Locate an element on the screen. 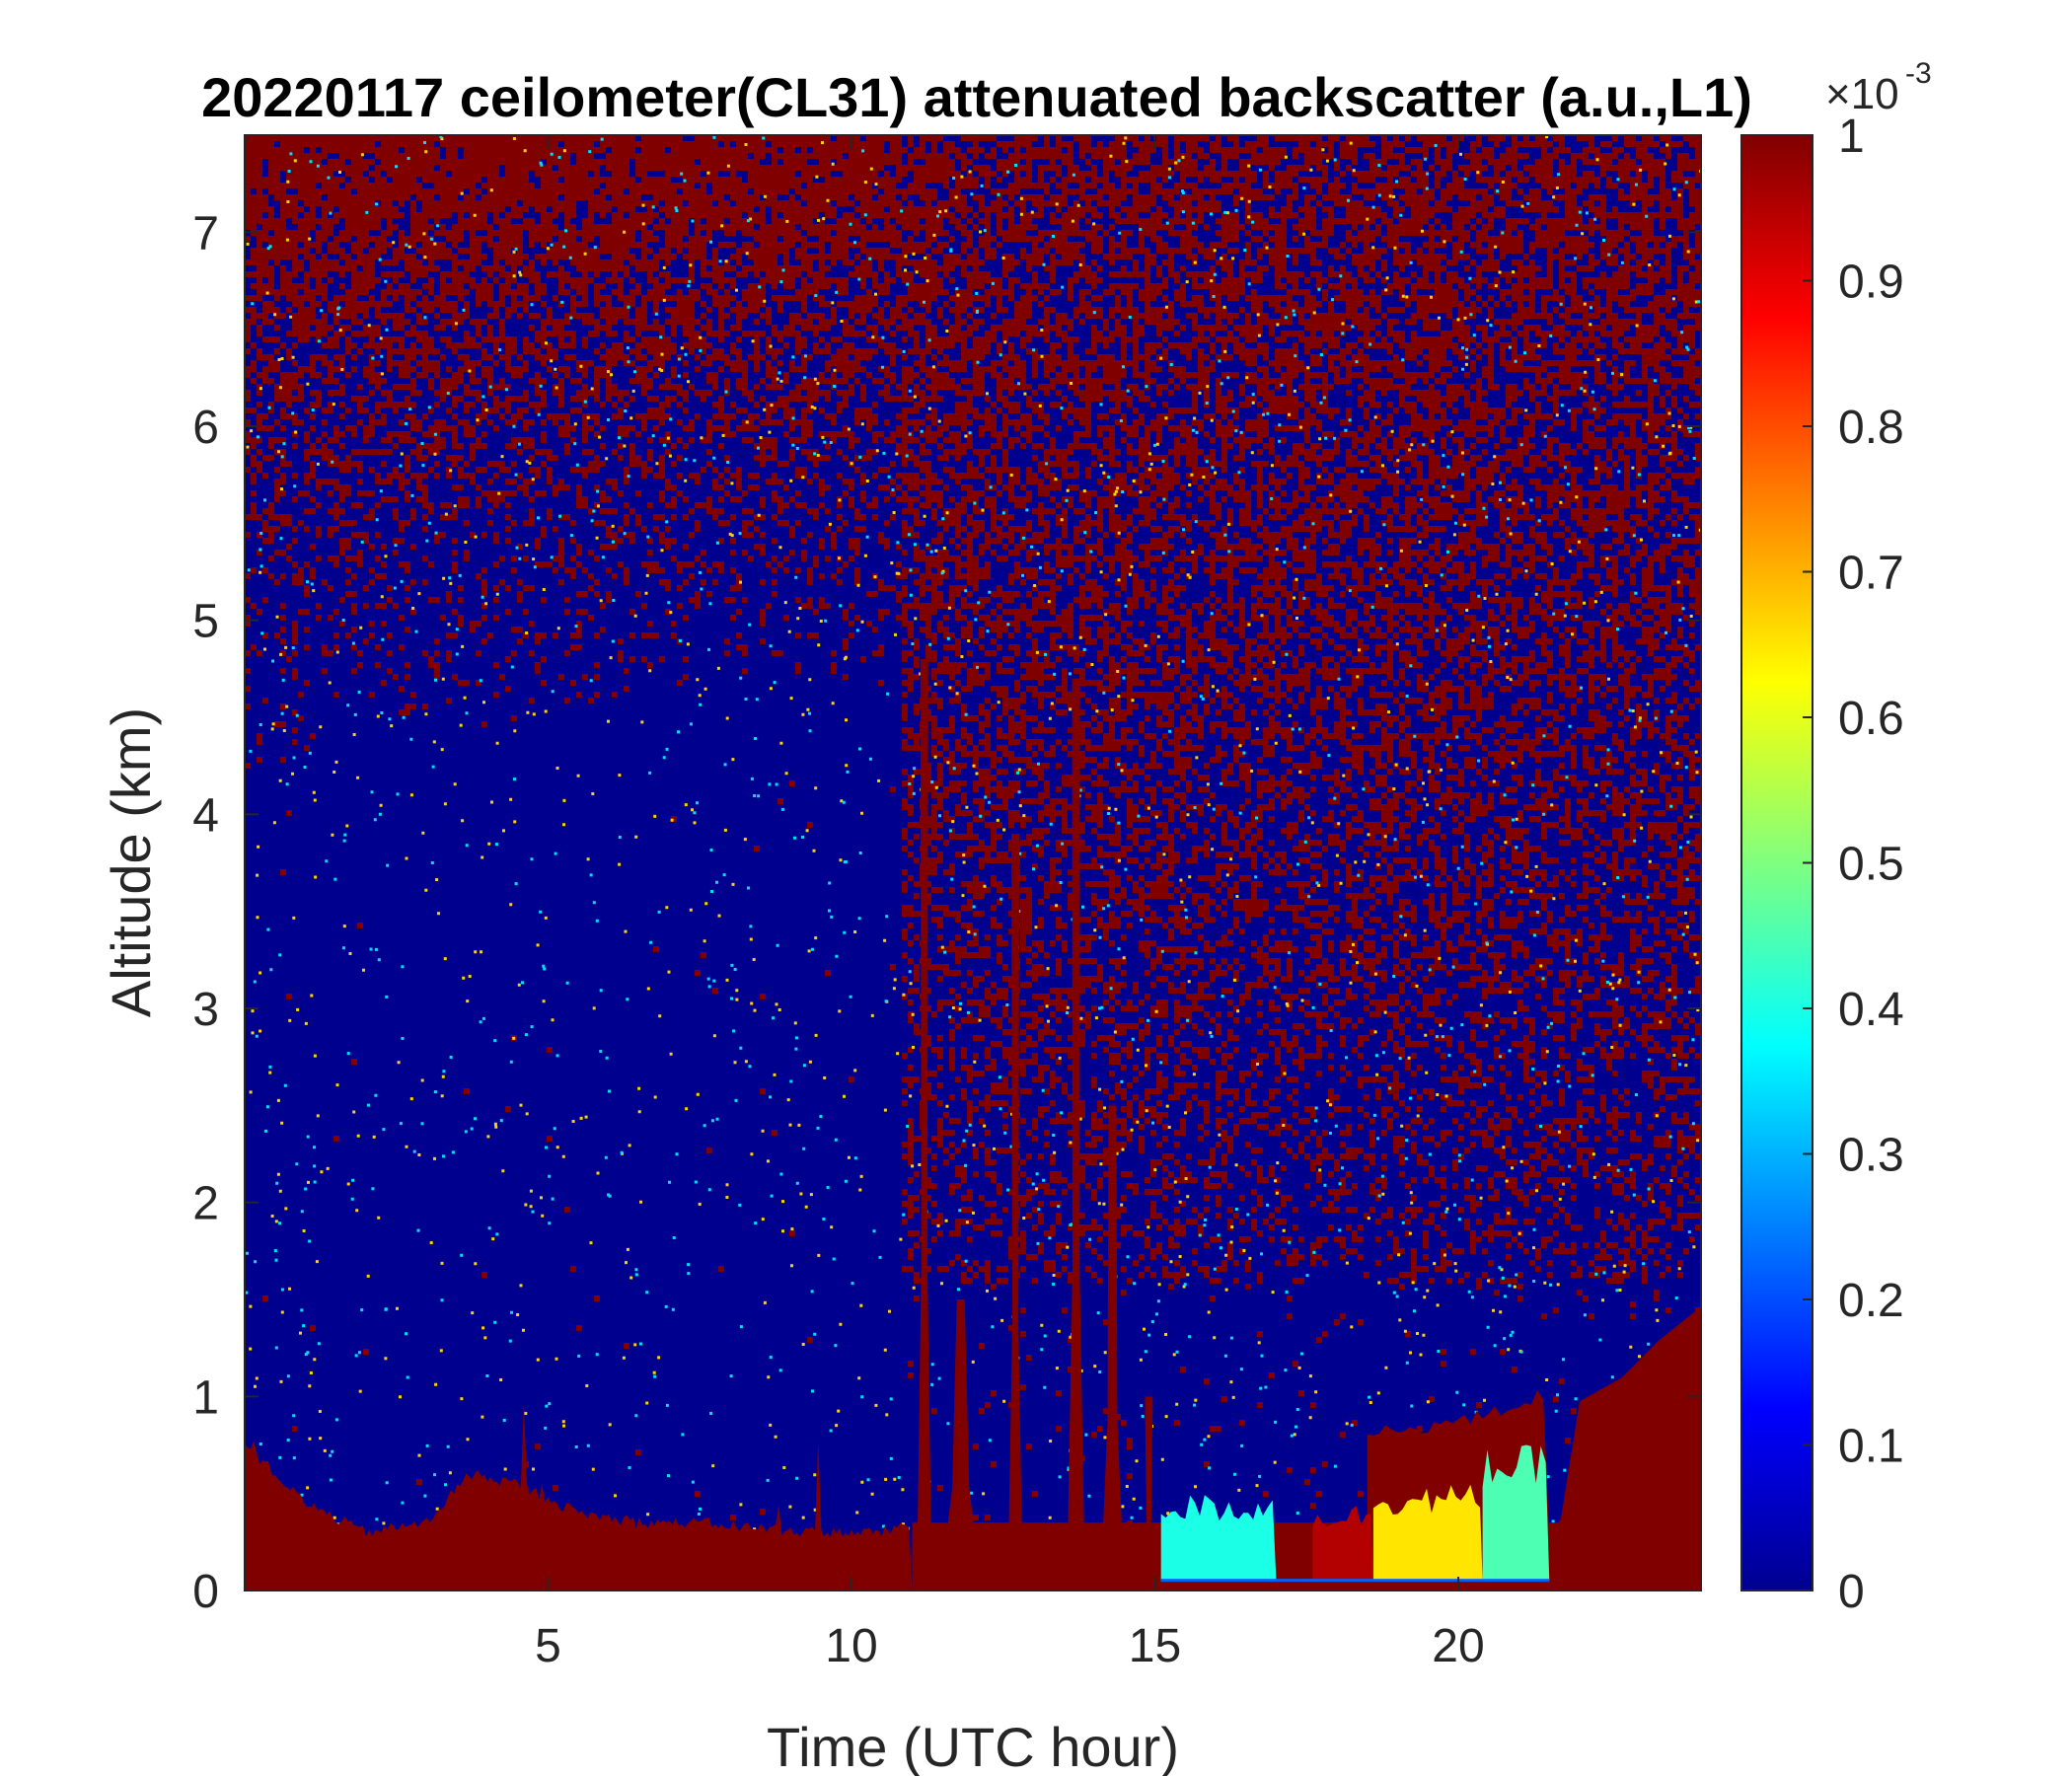  colorbar-tick-label: 0.9 is located at coordinates (1871, 283).